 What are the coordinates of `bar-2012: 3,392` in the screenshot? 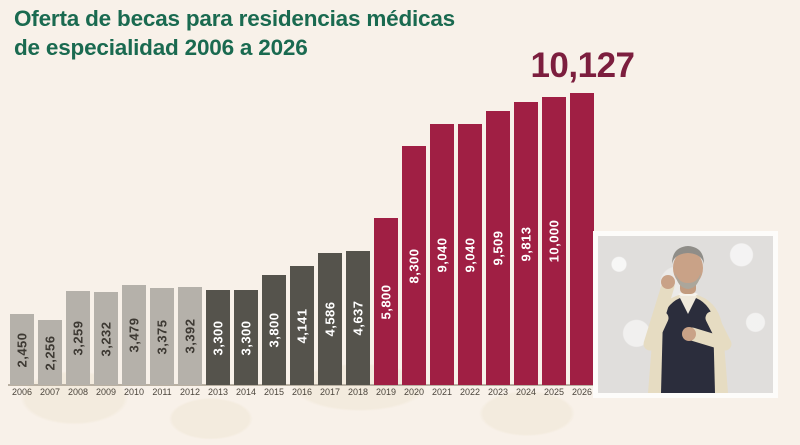 It's located at (190, 336).